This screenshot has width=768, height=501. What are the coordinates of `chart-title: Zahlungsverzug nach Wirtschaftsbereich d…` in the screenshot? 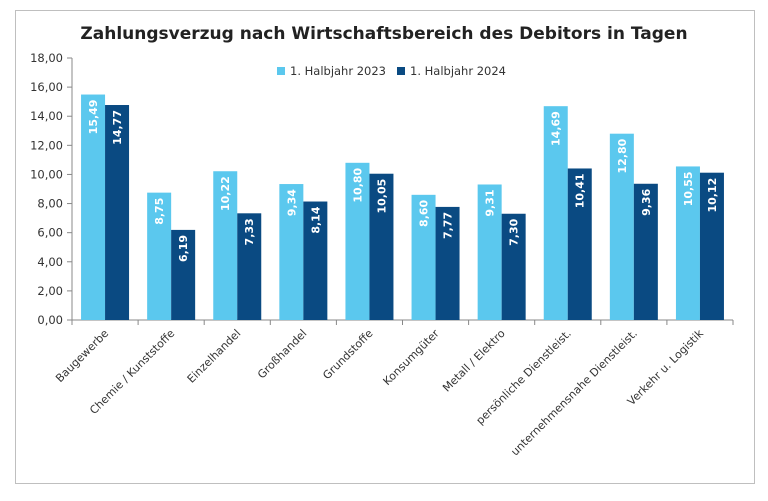 It's located at (383, 34).